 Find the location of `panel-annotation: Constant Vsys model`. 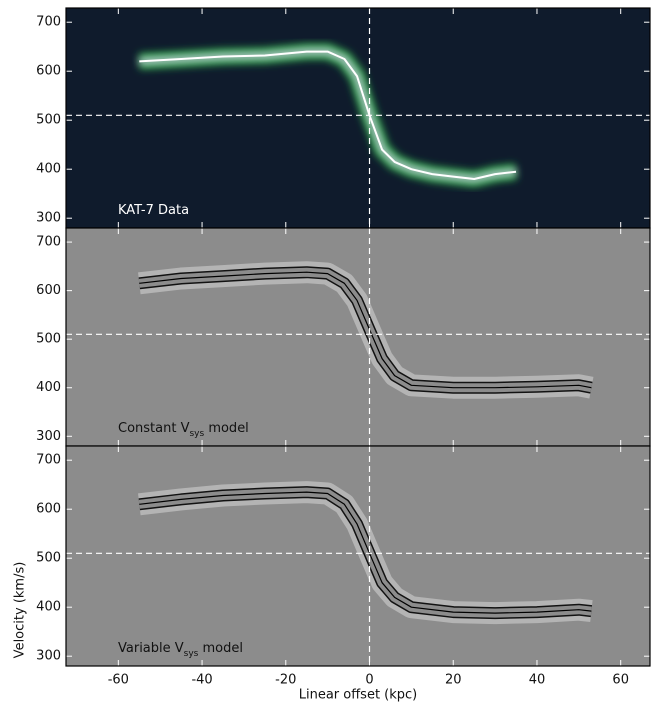

panel-annotation: Constant Vsys model is located at coordinates (183, 430).